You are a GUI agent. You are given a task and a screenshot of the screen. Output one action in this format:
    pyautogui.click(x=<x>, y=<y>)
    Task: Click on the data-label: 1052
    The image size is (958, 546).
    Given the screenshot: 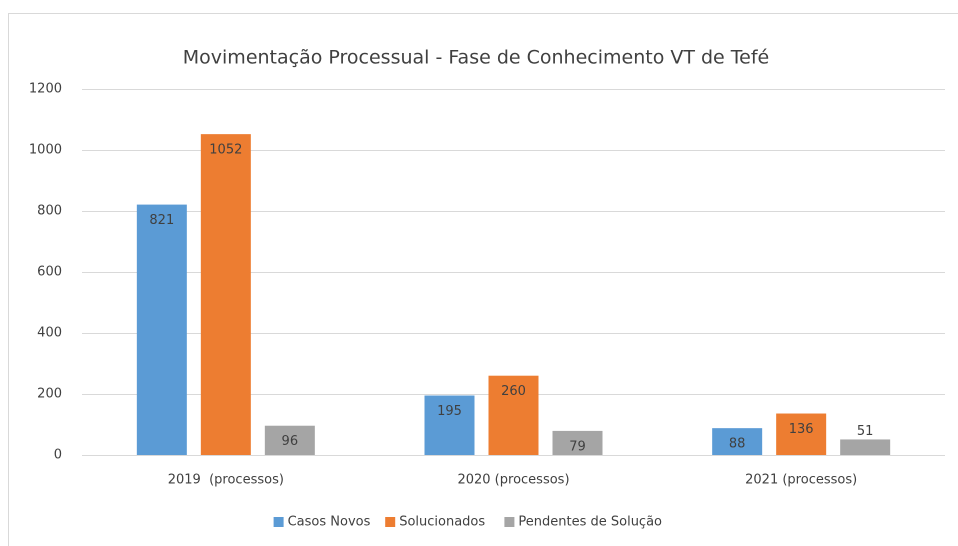 What is the action you would take?
    pyautogui.click(x=225, y=150)
    